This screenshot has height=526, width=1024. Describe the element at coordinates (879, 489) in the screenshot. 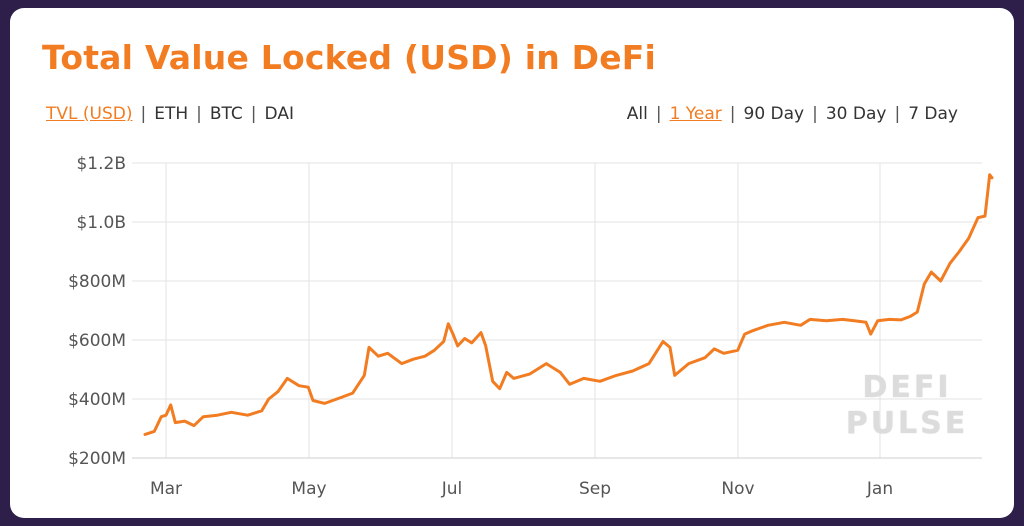

I see `x-tick-label: Jan` at that location.